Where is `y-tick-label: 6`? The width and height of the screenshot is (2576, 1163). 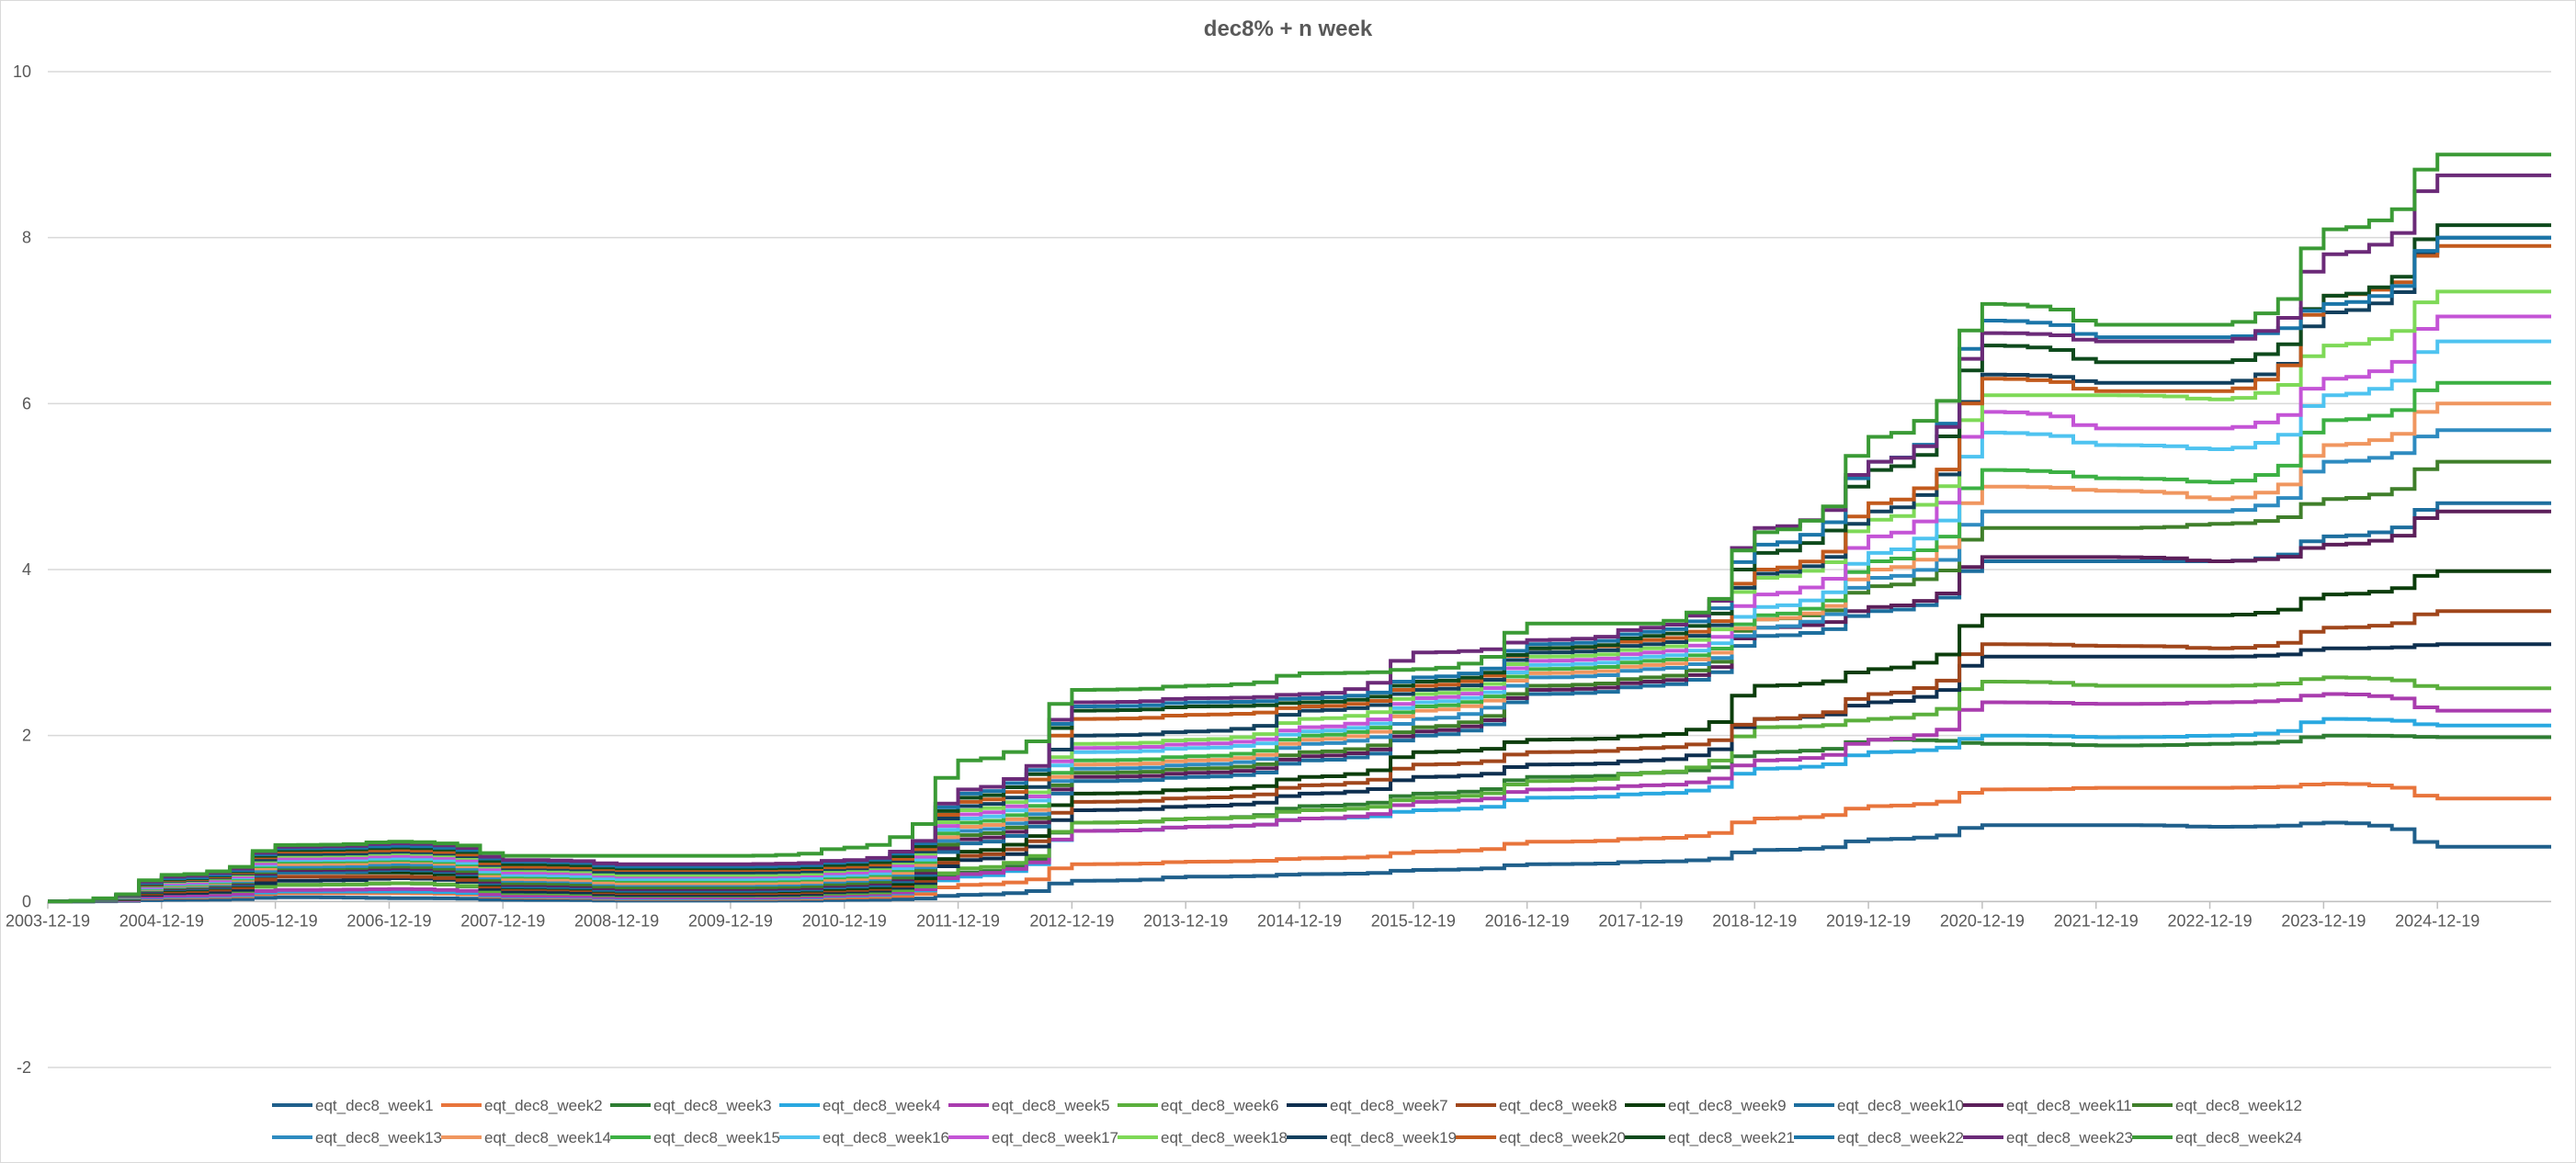
y-tick-label: 6 is located at coordinates (26, 403).